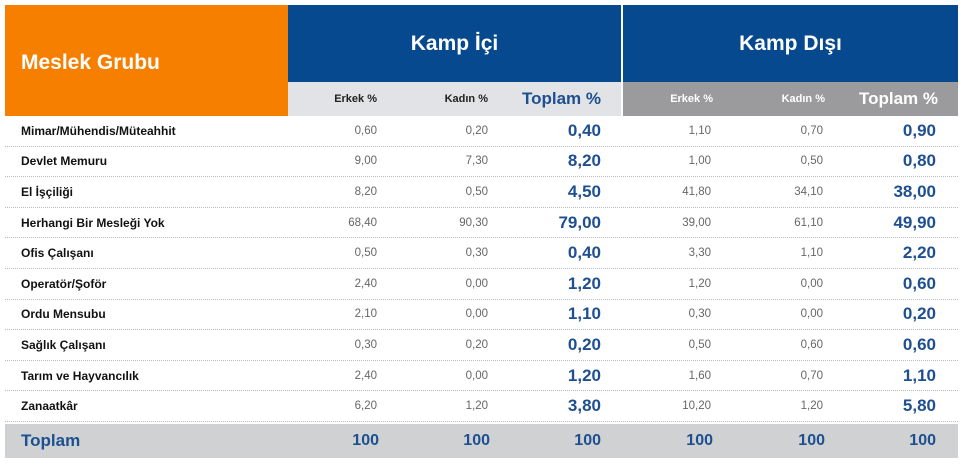 Image resolution: width=963 pixels, height=476 pixels. What do you see at coordinates (584, 191) in the screenshot?
I see `total-percent-cell: 4,50` at bounding box center [584, 191].